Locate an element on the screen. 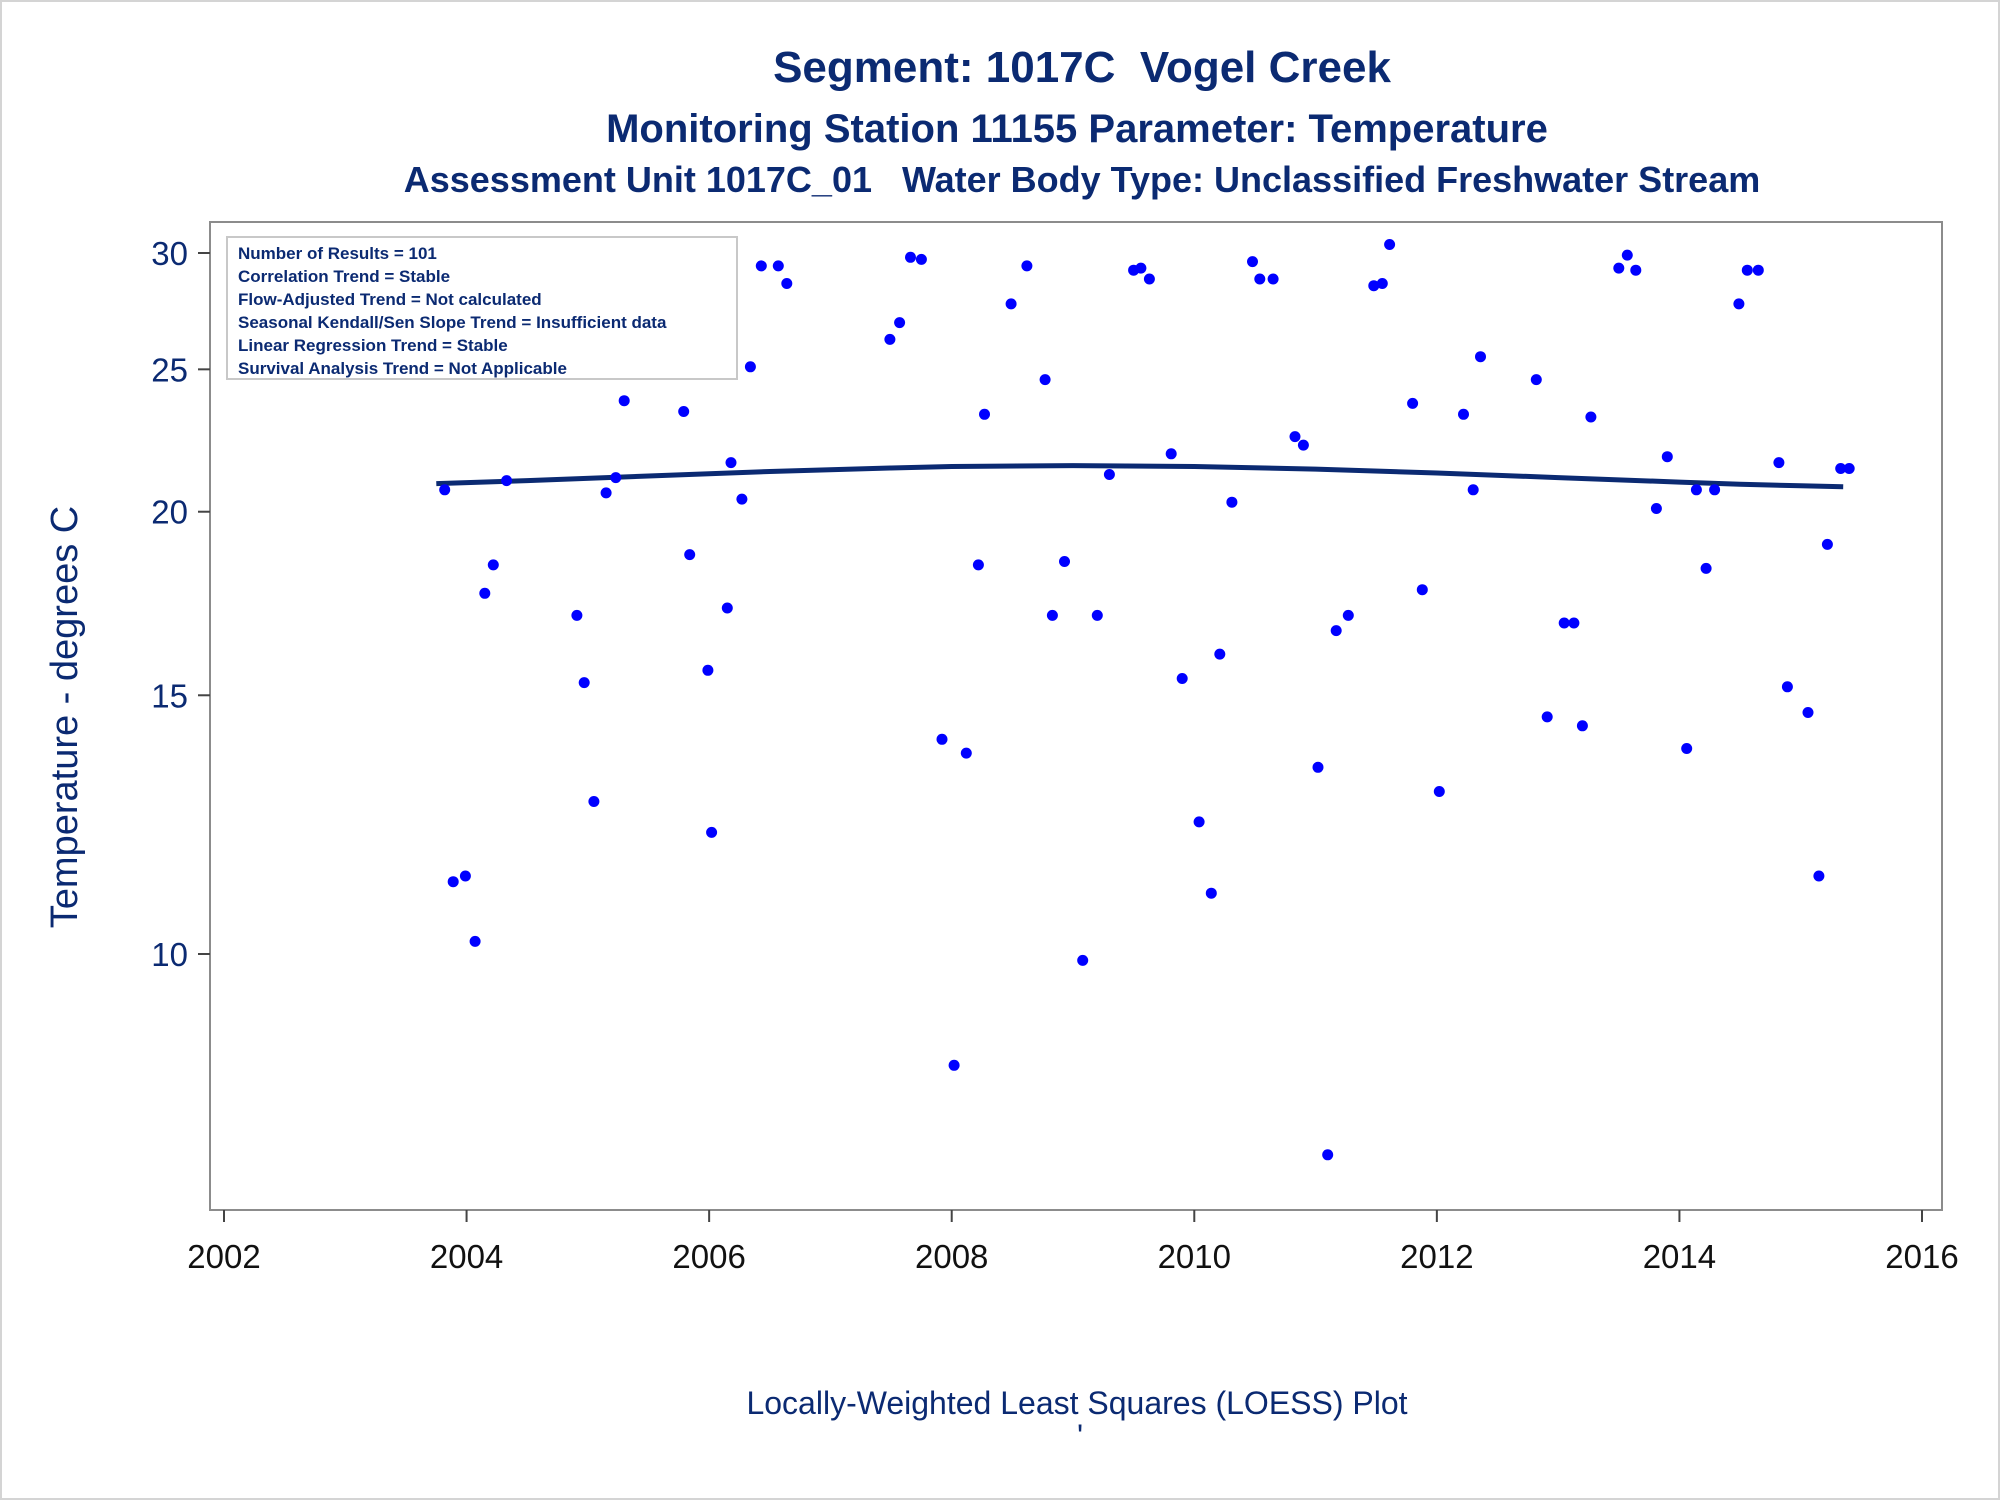 This screenshot has height=1502, width=2000. stats-line: Correlation Trend = Stable is located at coordinates (344, 276).